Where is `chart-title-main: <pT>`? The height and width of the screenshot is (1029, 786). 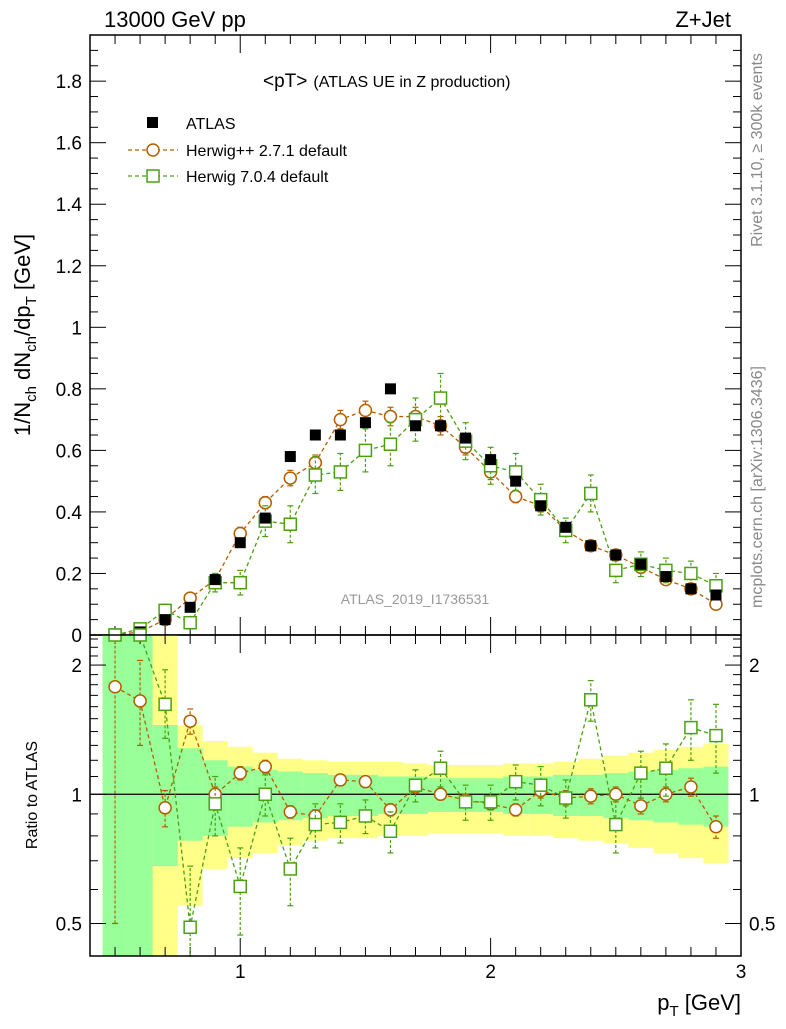 chart-title-main: <pT> is located at coordinates (285, 81).